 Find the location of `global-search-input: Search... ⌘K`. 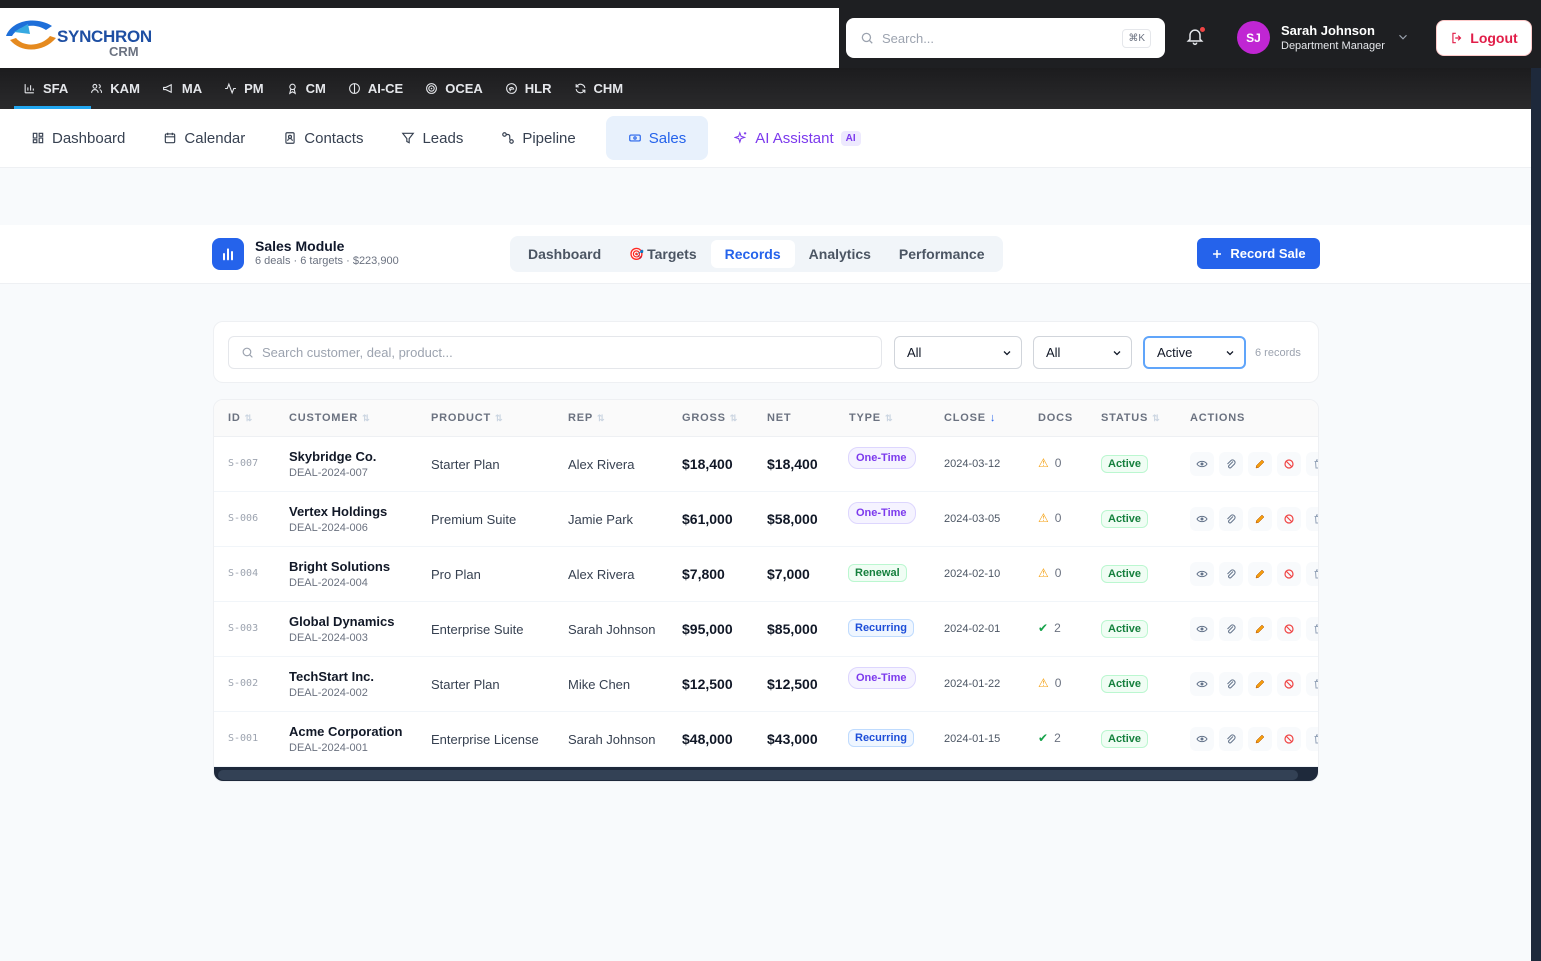

global-search-input: Search... ⌘K is located at coordinates (1005, 38).